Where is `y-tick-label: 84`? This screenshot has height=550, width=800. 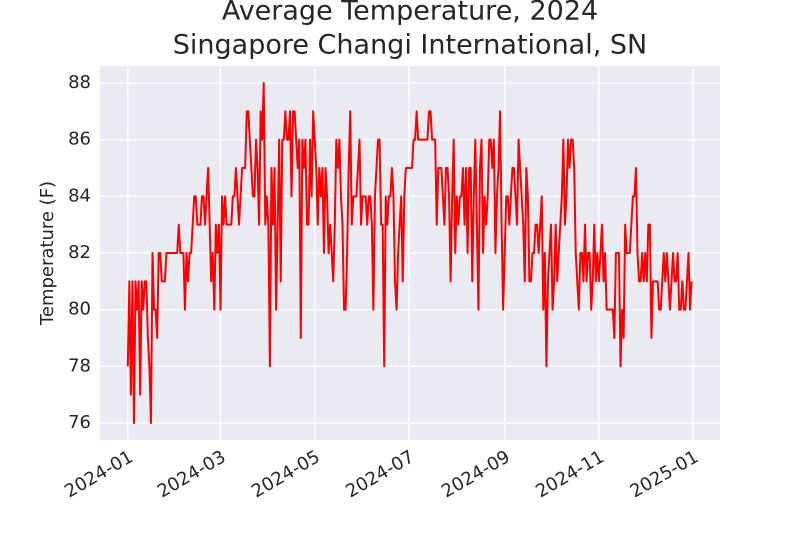
y-tick-label: 84 is located at coordinates (79, 195).